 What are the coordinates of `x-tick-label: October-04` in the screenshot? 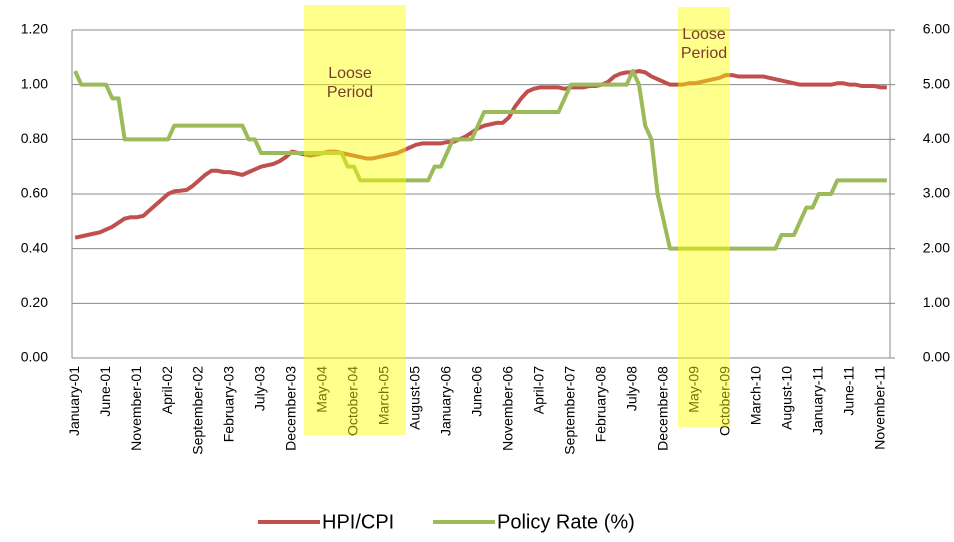 It's located at (353, 401).